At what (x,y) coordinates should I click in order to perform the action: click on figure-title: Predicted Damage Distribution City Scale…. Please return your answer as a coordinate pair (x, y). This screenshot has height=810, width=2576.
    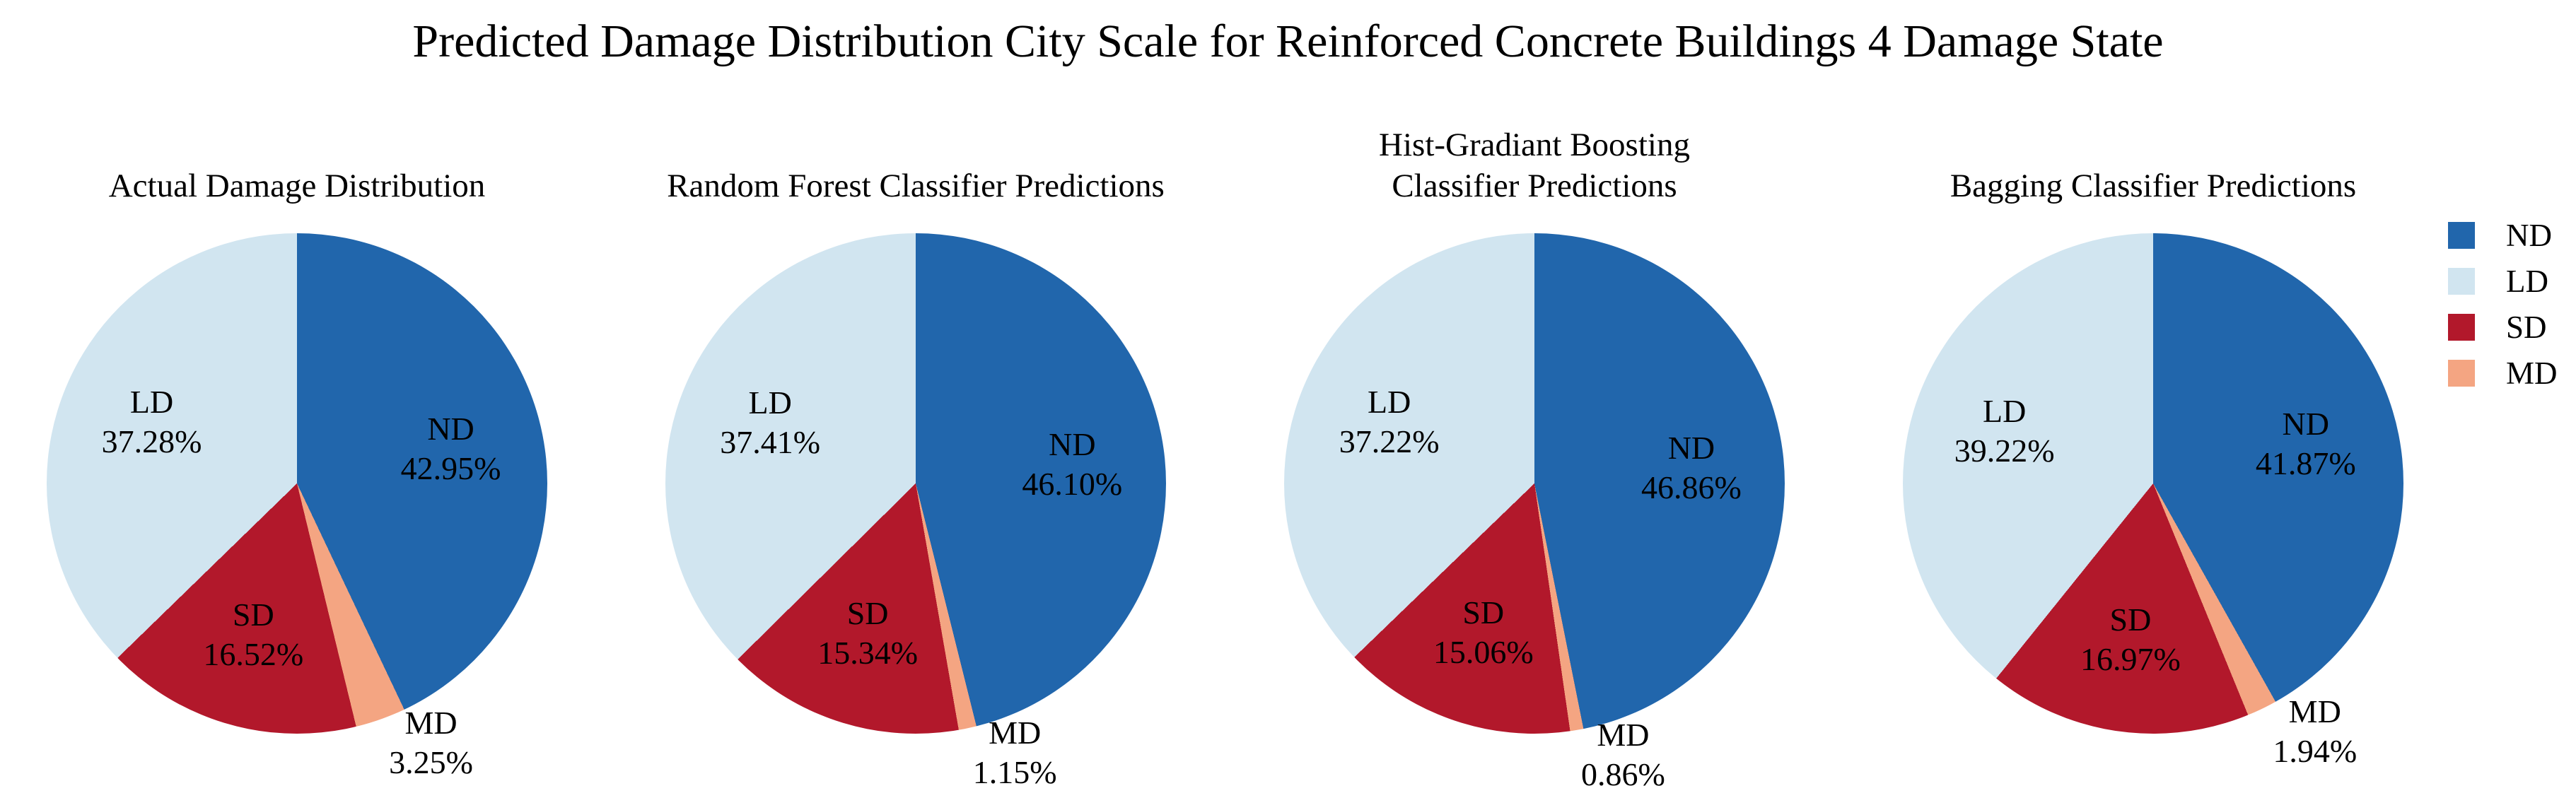
    Looking at the image, I should click on (1288, 41).